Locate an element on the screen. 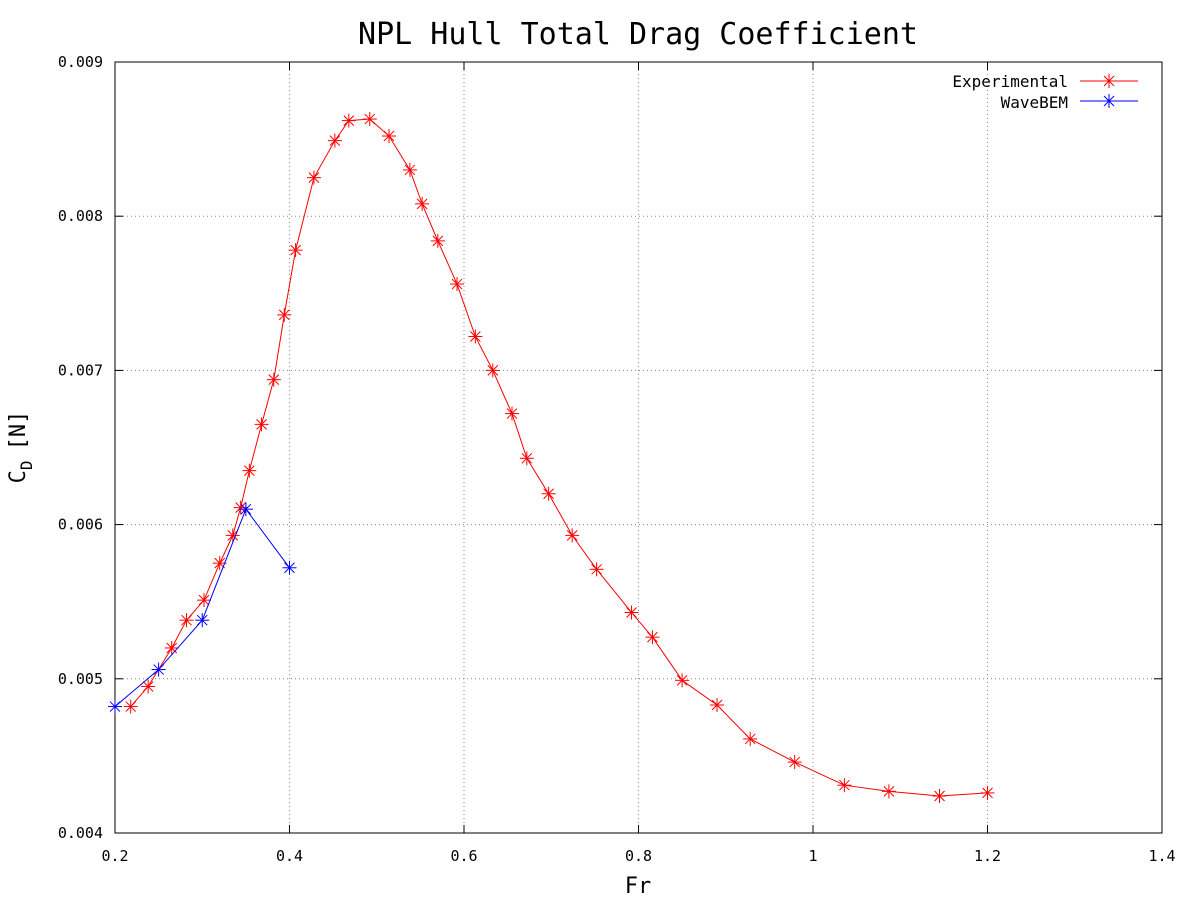 This screenshot has width=1200, height=900. y-tick-label: 0.009 is located at coordinates (80, 62).